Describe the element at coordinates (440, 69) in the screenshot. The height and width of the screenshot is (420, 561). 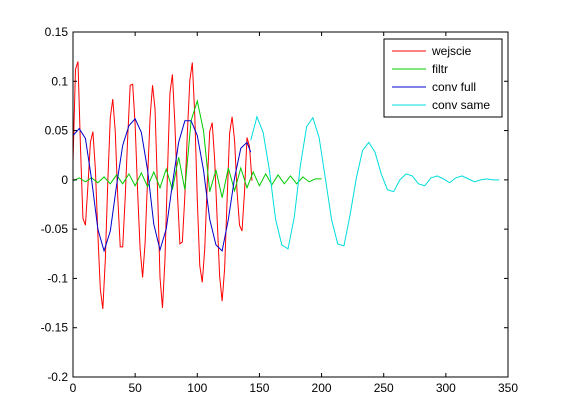
I see `legend-label: filtr` at that location.